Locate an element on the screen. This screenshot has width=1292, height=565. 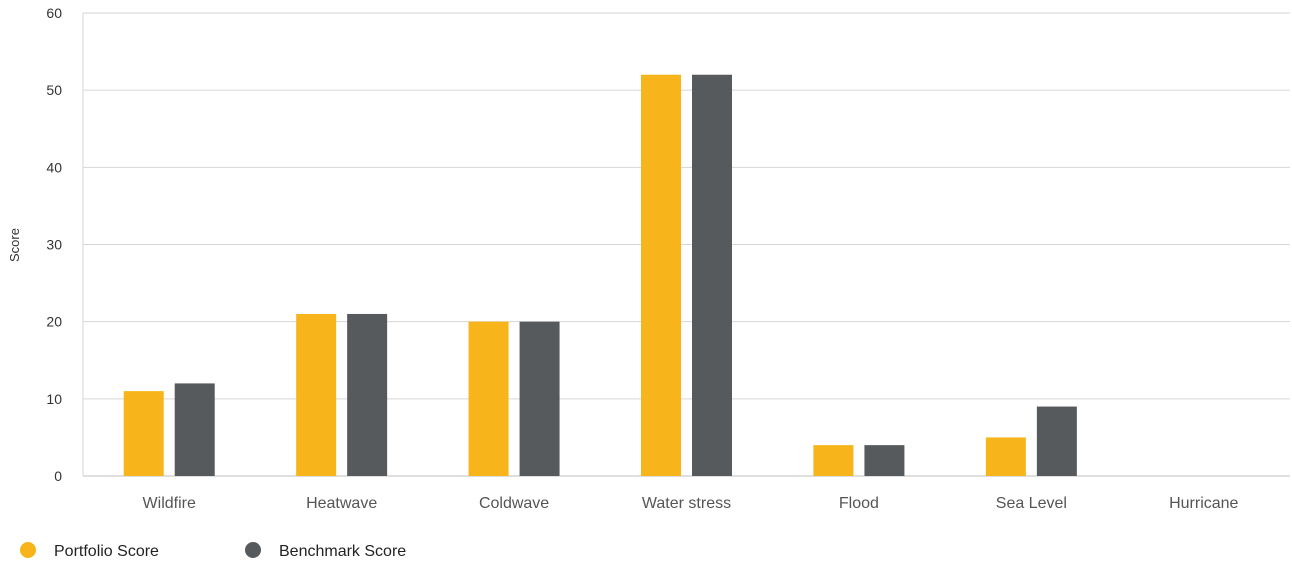
legend: Portfolio Score Benchmark Score is located at coordinates (213, 551).